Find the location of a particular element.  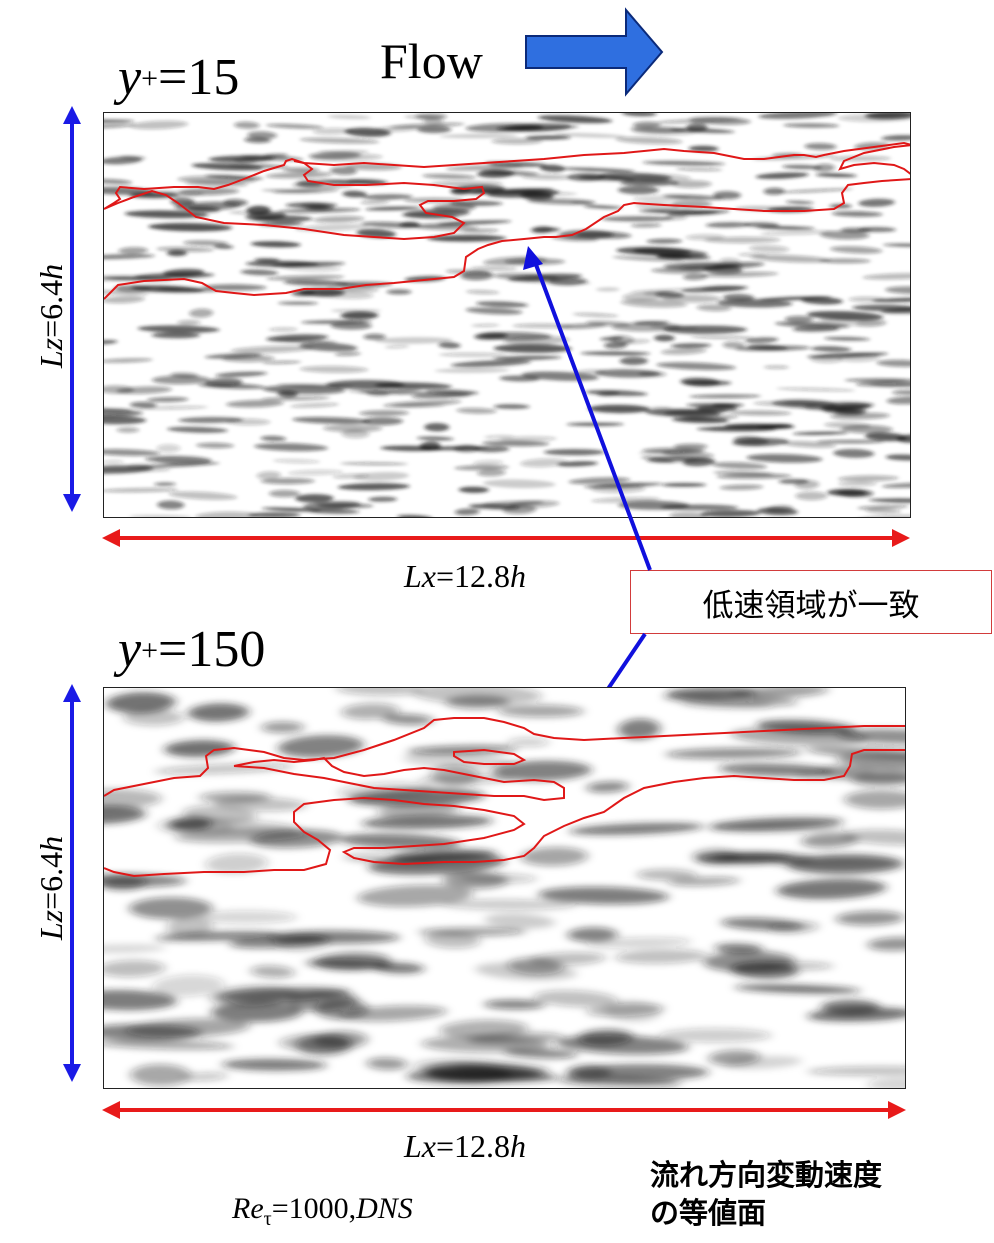

top-lx-value: =12.8 is located at coordinates (473, 576).